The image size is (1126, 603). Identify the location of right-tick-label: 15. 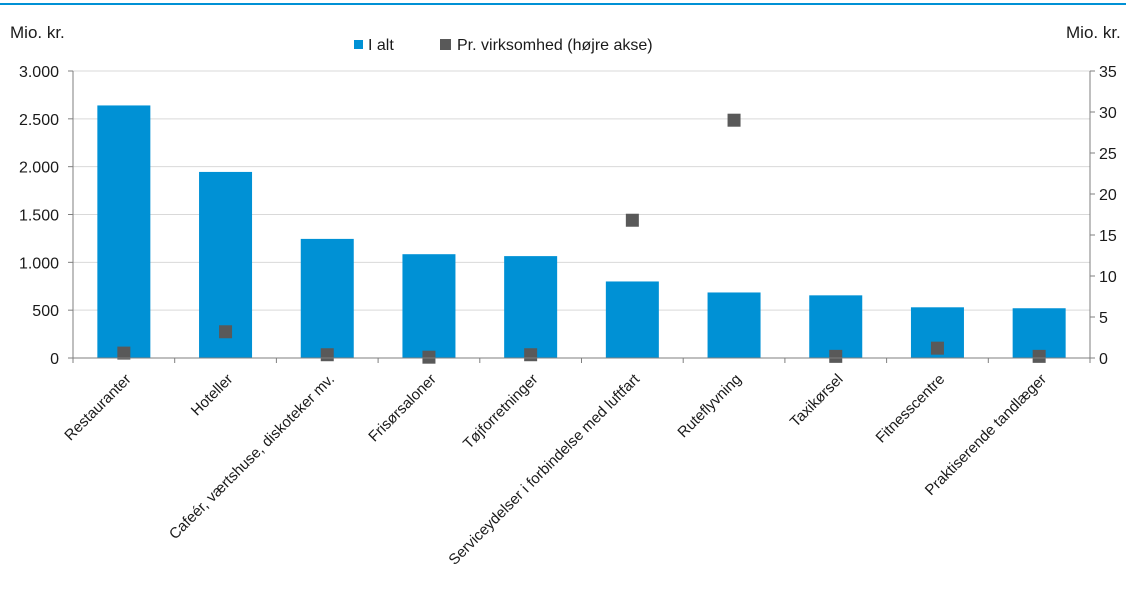
(1108, 236).